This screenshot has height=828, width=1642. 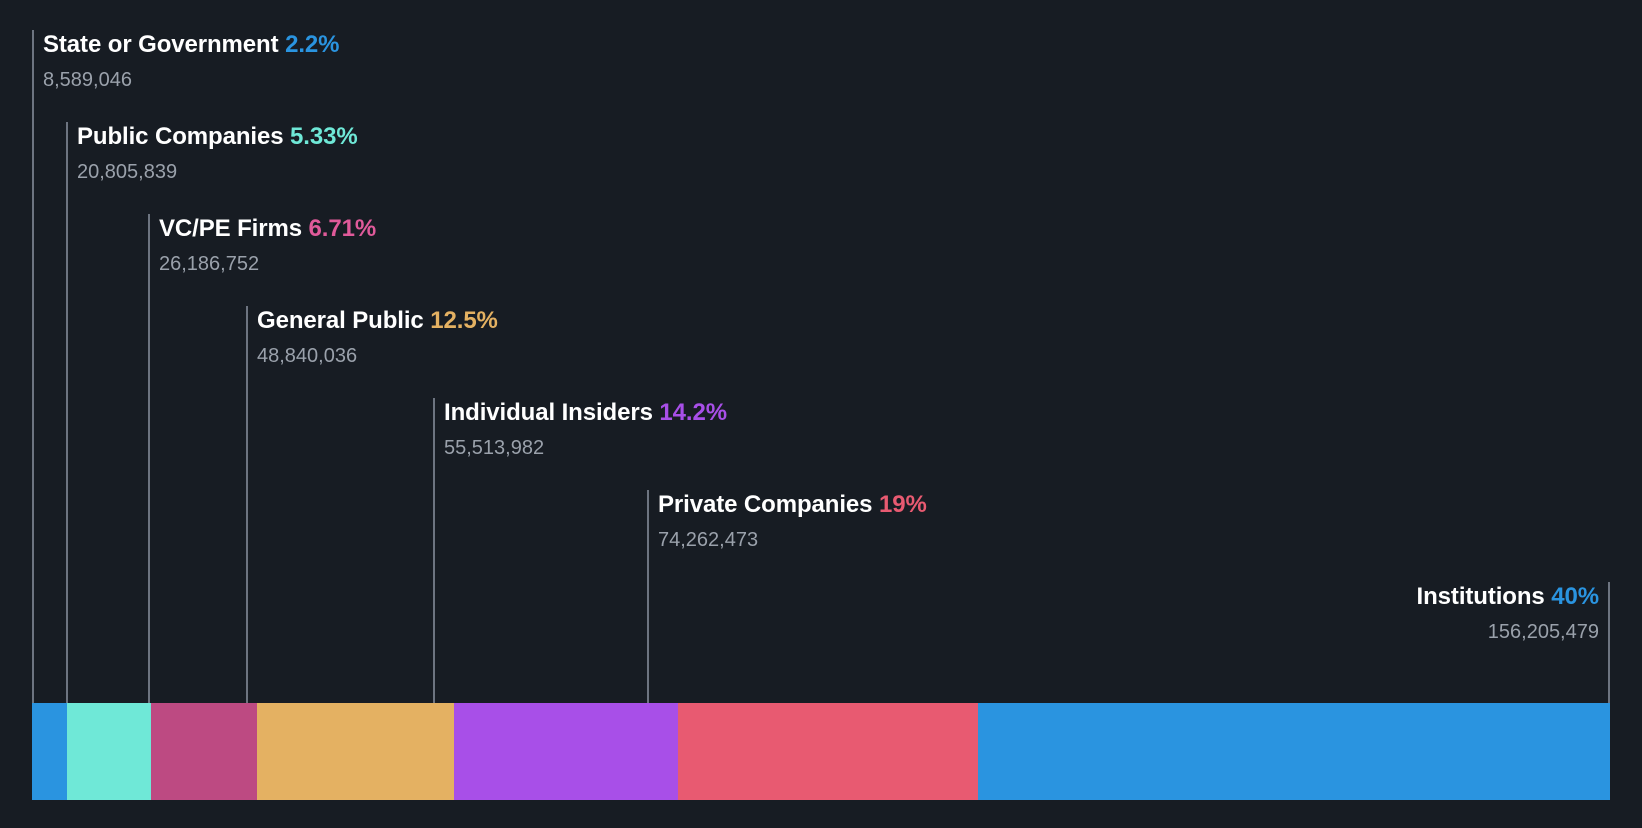 I want to click on label-text-column-public-companies: Public Companies 5.33% 20,805,839, so click(x=217, y=153).